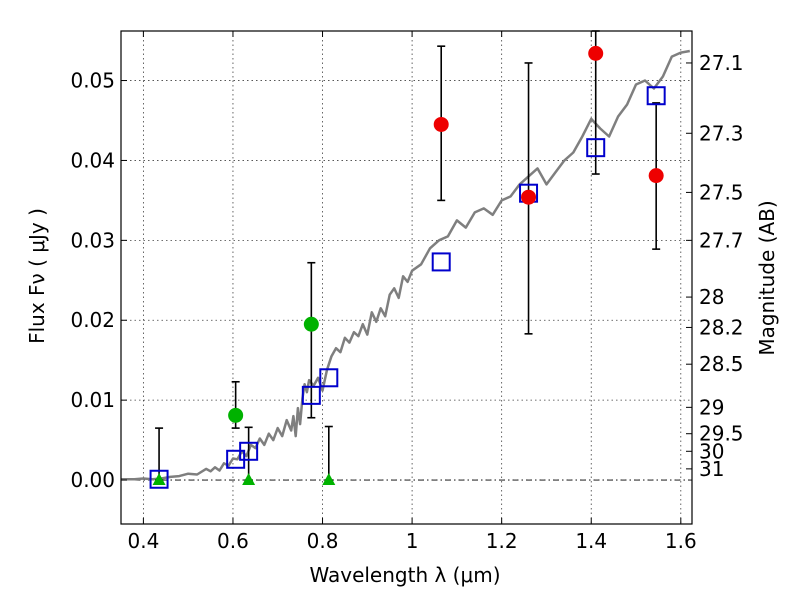  Describe the element at coordinates (92, 160) in the screenshot. I see `y-tick-label: 0.04` at that location.